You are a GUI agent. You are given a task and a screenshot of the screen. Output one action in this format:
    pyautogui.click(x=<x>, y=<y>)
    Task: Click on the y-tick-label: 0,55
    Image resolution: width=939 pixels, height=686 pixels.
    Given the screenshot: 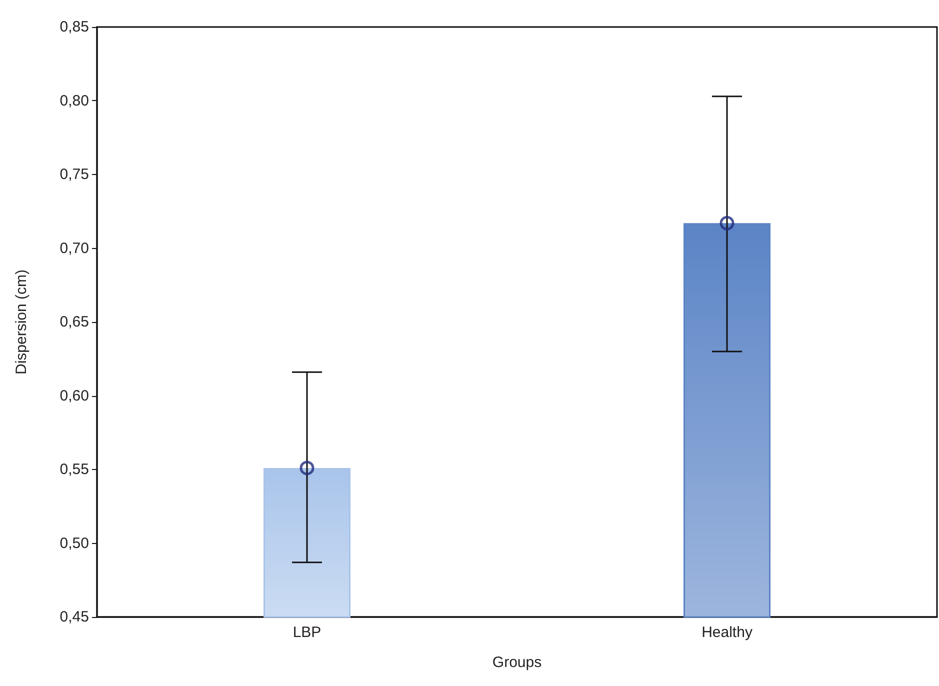 What is the action you would take?
    pyautogui.click(x=74, y=469)
    